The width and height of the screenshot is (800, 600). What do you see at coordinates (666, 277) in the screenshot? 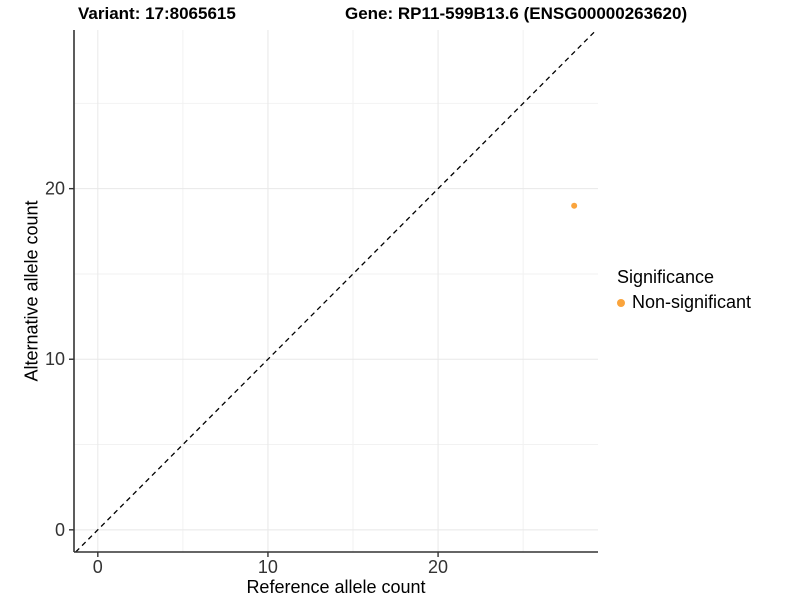
I see `legend-title: Significance` at bounding box center [666, 277].